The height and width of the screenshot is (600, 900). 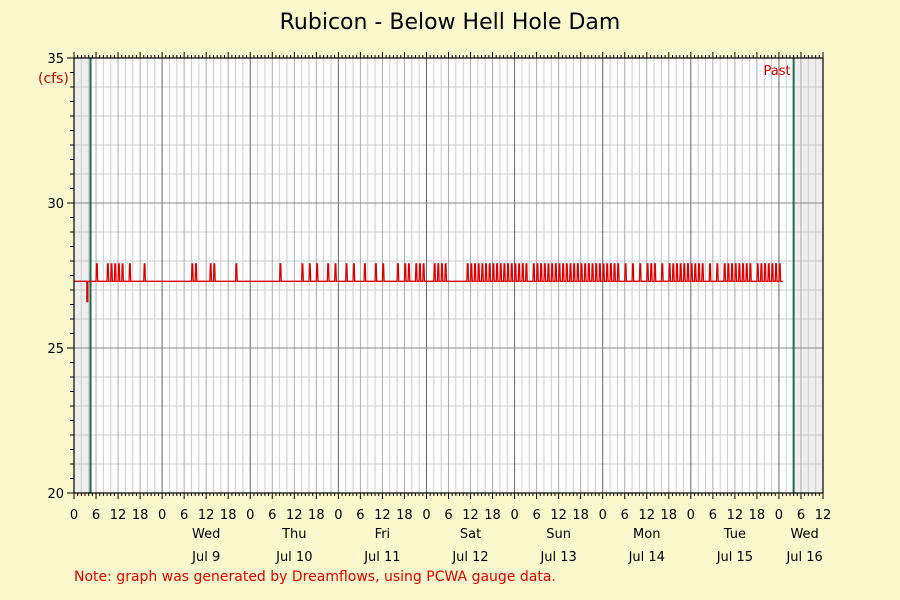 What do you see at coordinates (803, 557) in the screenshot?
I see `x-date-label: Jul 16` at bounding box center [803, 557].